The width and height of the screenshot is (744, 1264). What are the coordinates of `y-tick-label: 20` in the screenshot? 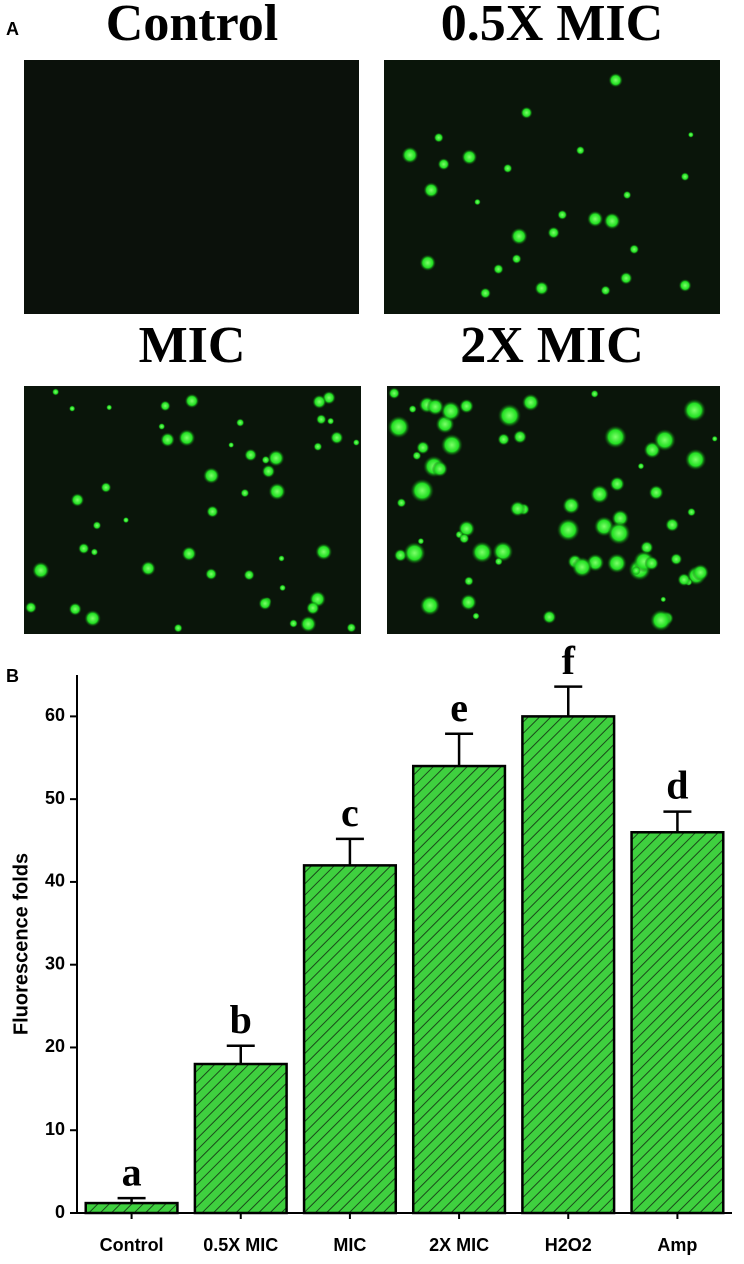 It's located at (55, 1046).